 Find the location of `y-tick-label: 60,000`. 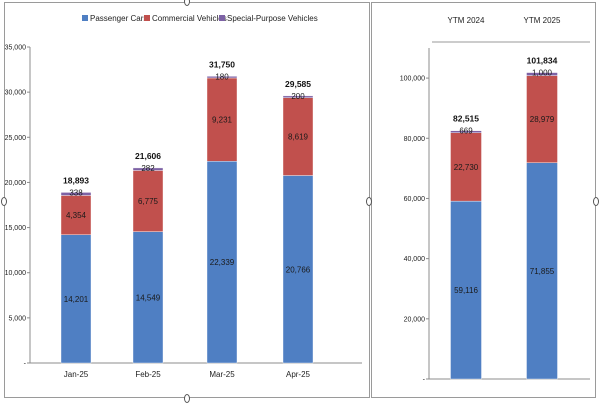

y-tick-label: 60,000 is located at coordinates (415, 199).